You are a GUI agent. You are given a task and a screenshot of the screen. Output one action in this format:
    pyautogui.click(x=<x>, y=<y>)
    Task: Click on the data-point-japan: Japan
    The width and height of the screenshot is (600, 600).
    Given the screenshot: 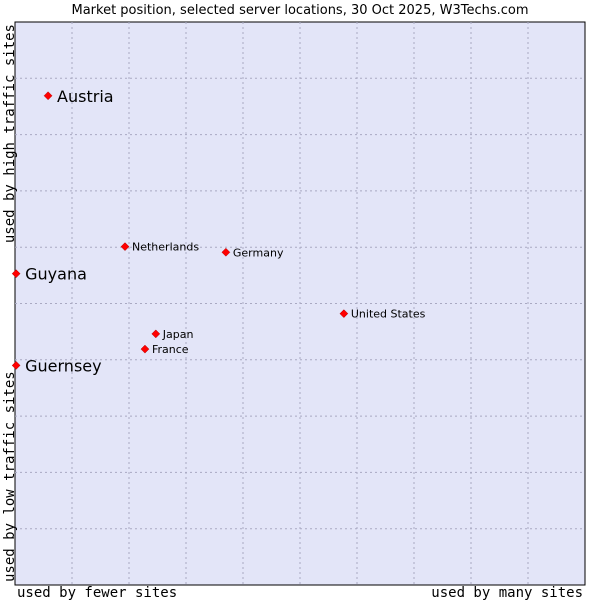 What is the action you would take?
    pyautogui.click(x=172, y=334)
    